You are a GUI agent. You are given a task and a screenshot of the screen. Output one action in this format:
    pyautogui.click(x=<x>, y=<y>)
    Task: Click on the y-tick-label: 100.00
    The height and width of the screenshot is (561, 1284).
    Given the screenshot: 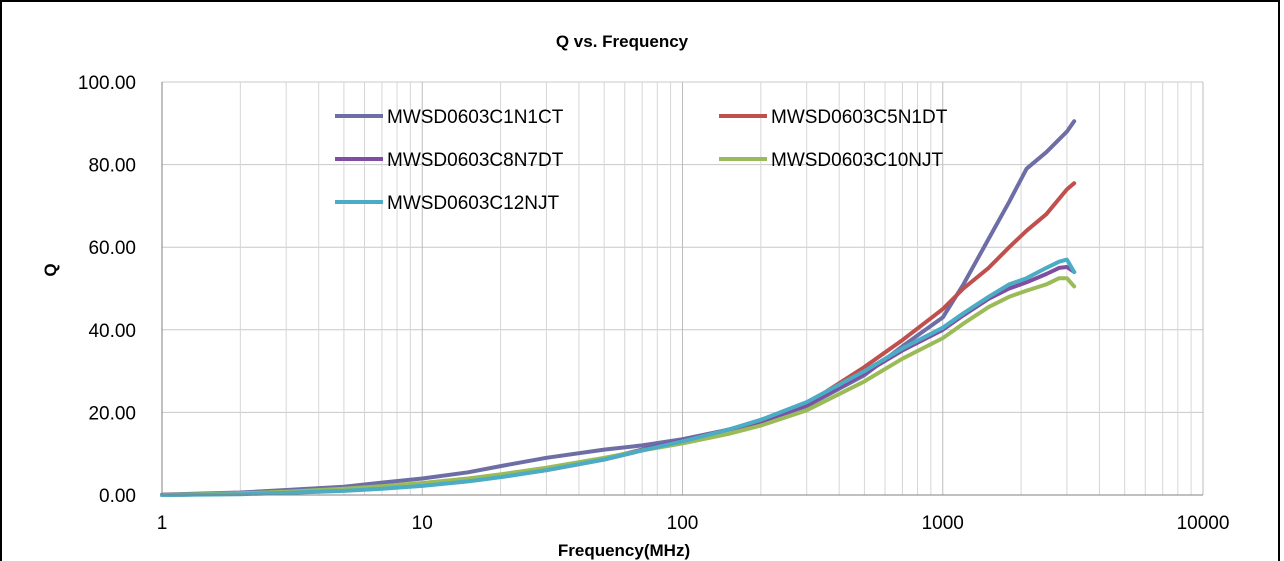 What is the action you would take?
    pyautogui.click(x=107, y=83)
    